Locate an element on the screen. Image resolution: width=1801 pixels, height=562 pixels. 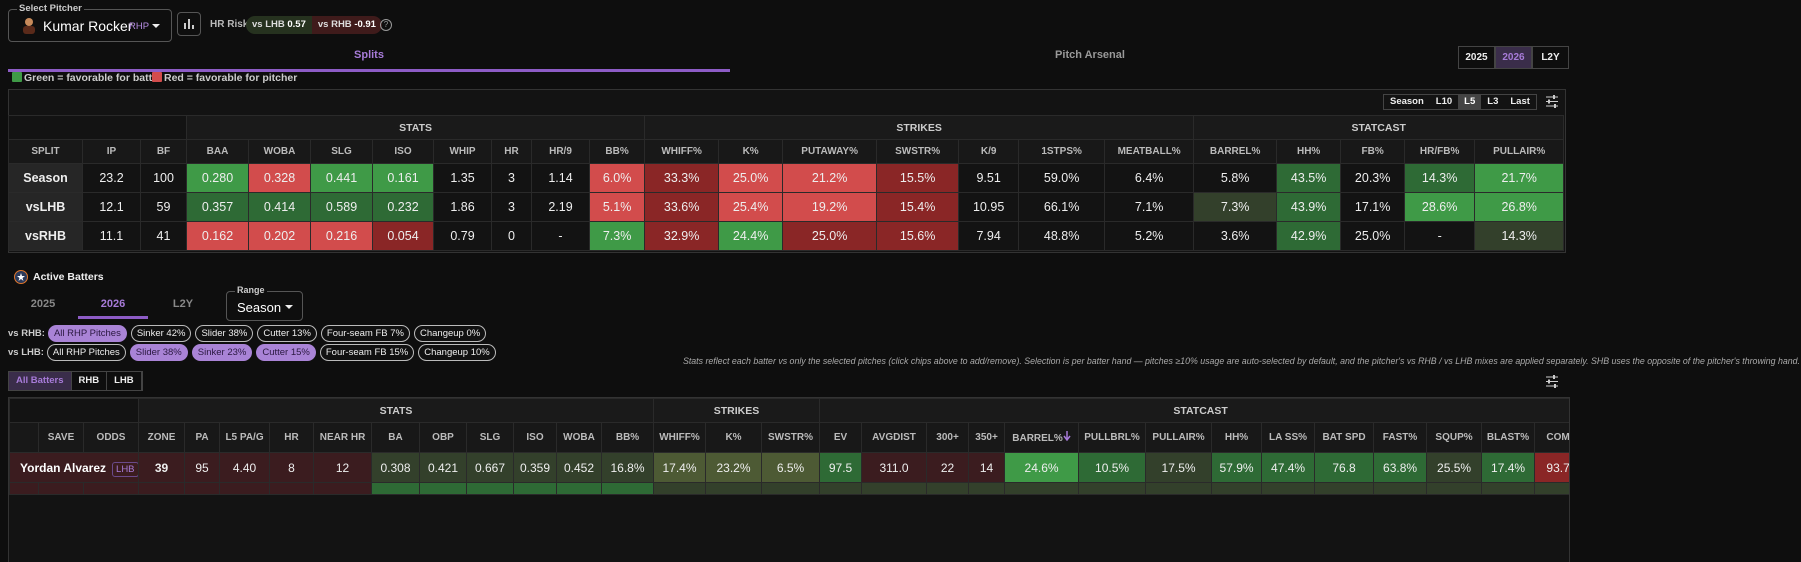
filter-button: All Batters is located at coordinates (40, 381).